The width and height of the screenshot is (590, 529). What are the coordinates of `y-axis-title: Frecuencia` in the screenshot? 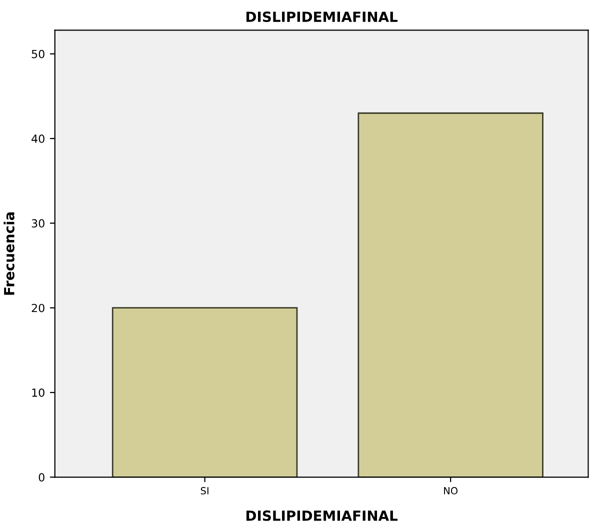 It's located at (9, 253).